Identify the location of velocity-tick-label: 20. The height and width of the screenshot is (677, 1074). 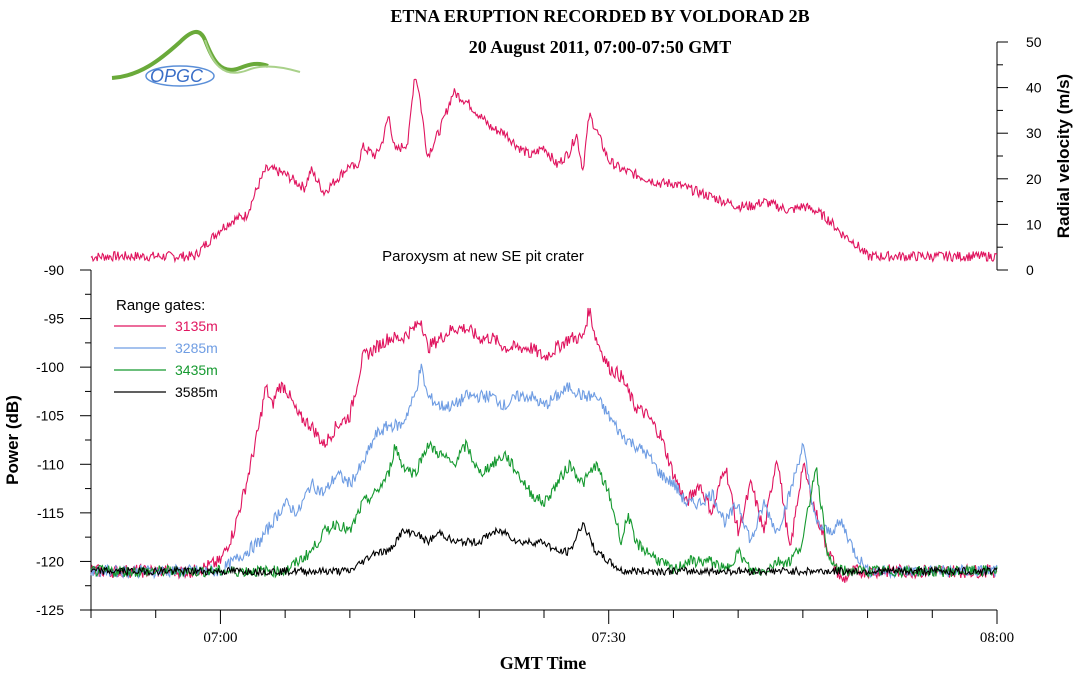
(1034, 179).